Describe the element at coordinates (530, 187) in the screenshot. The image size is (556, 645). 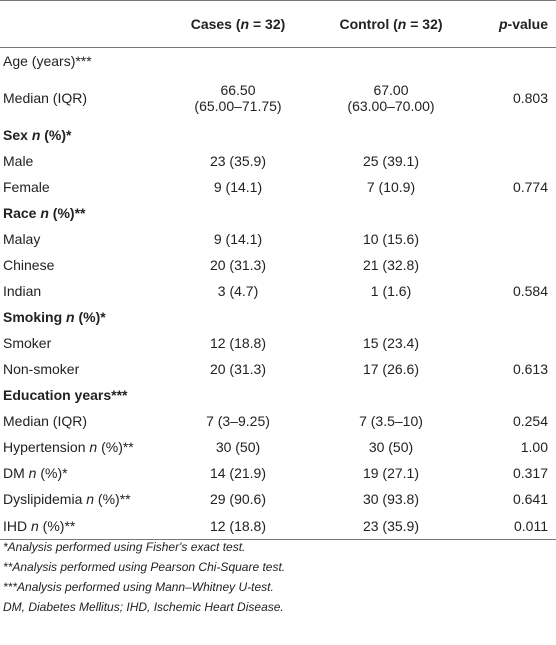
I see `p-value-cell: 0.774` at that location.